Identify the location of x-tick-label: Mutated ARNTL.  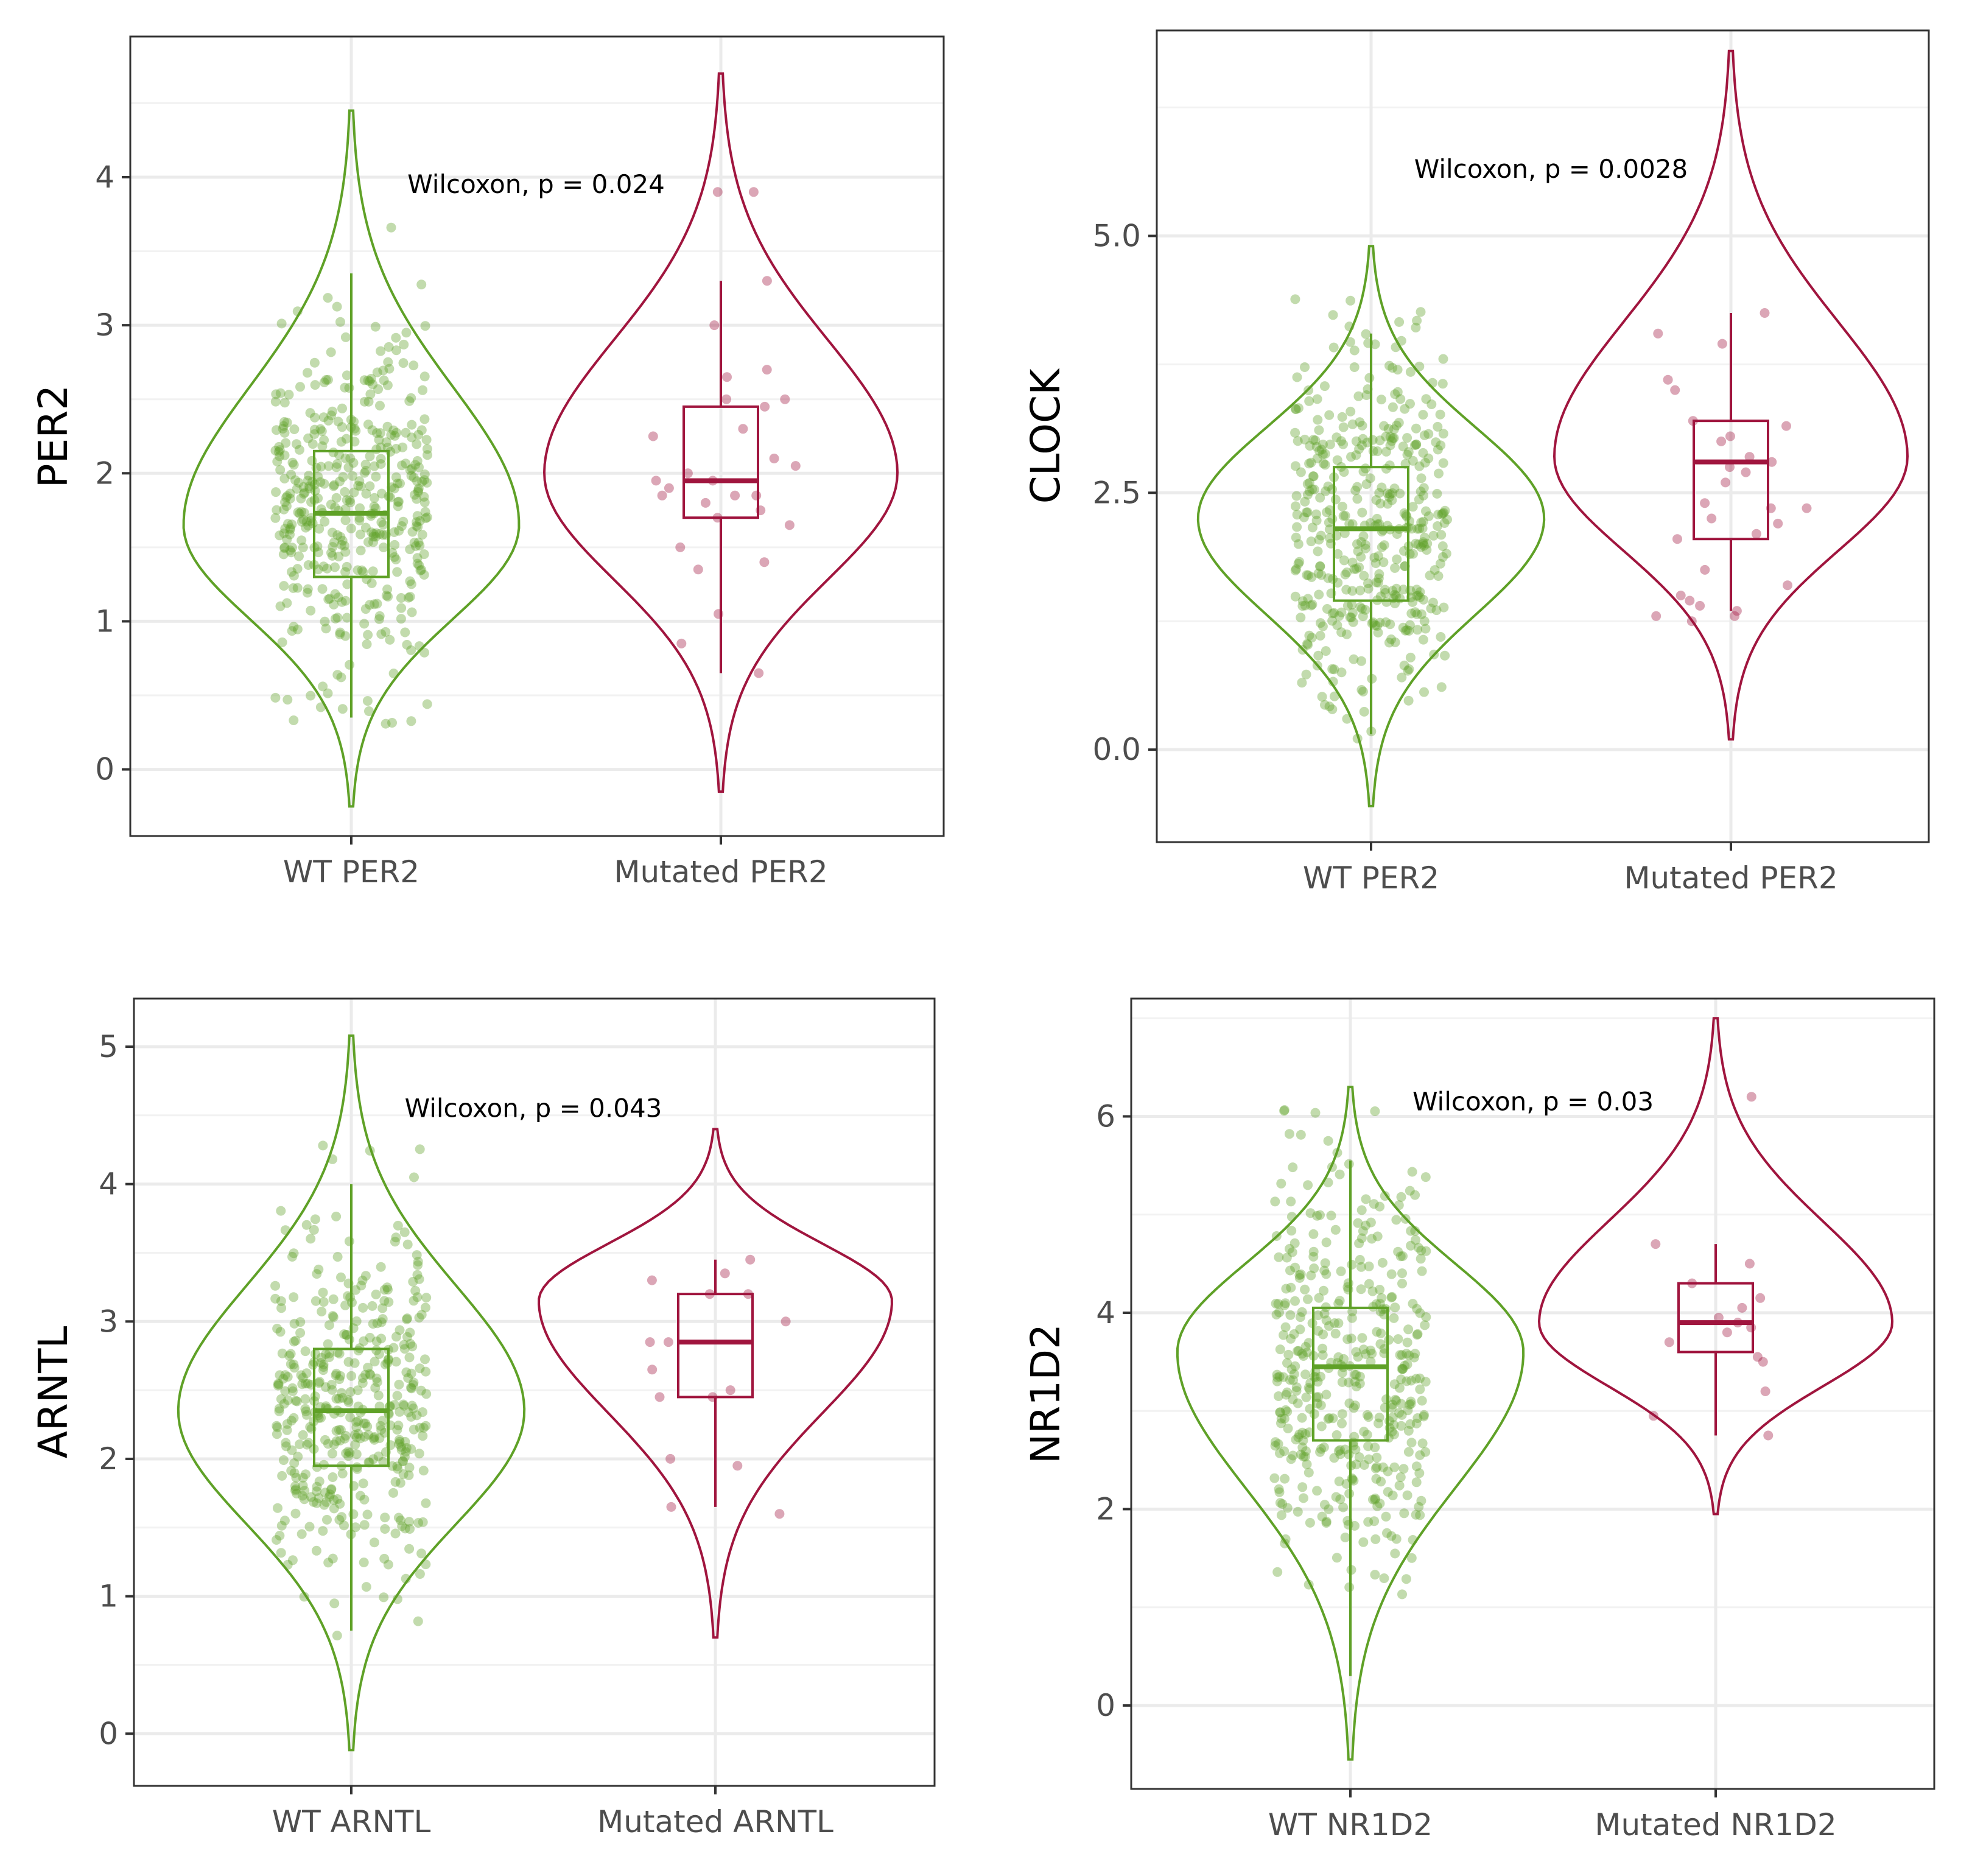
(715, 1821).